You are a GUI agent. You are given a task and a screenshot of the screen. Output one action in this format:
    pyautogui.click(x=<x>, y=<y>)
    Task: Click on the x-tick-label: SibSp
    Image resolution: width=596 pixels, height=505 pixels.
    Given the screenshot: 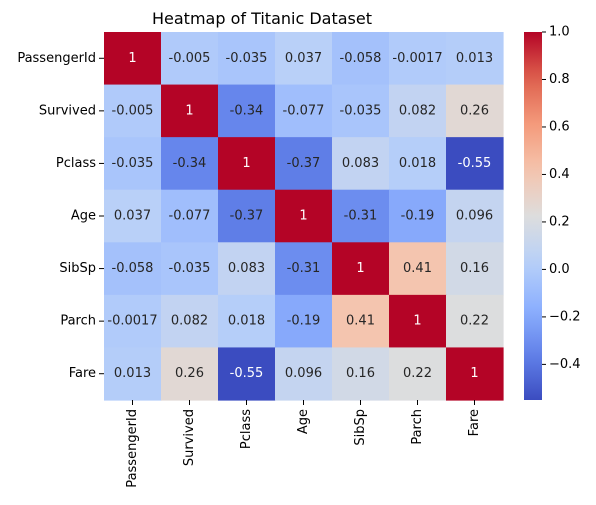 What is the action you would take?
    pyautogui.click(x=360, y=427)
    